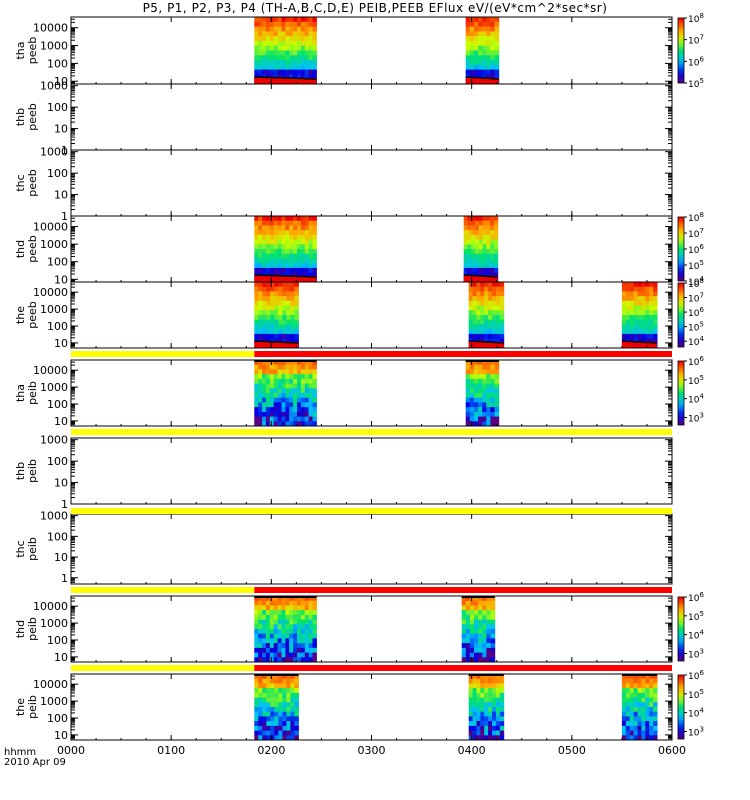  I want to click on y-axis-label: thb, so click(20, 117).